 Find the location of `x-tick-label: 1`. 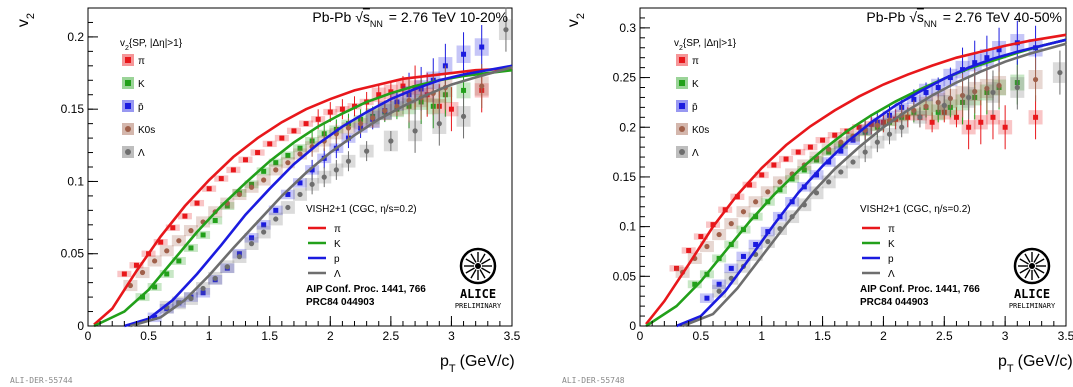

x-tick-label: 1 is located at coordinates (761, 336).